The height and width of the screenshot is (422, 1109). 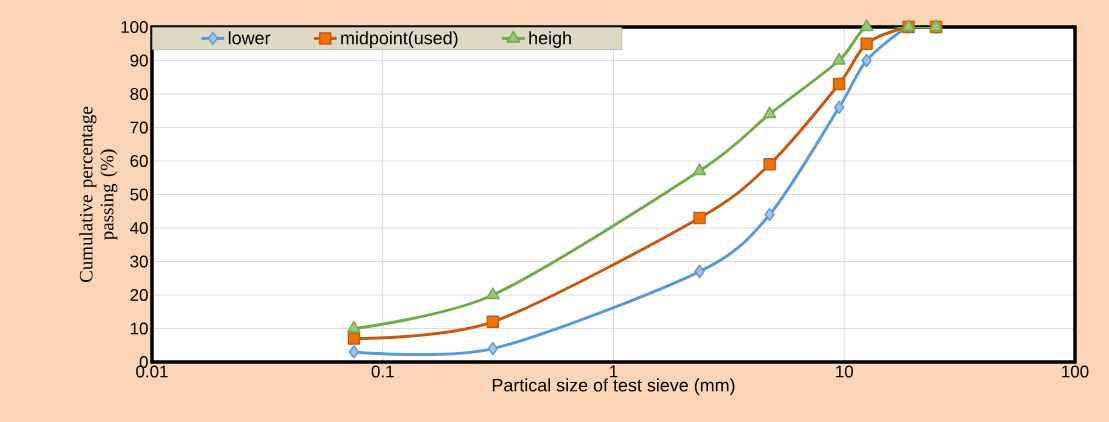 I want to click on y-tick-label: 90, so click(x=139, y=60).